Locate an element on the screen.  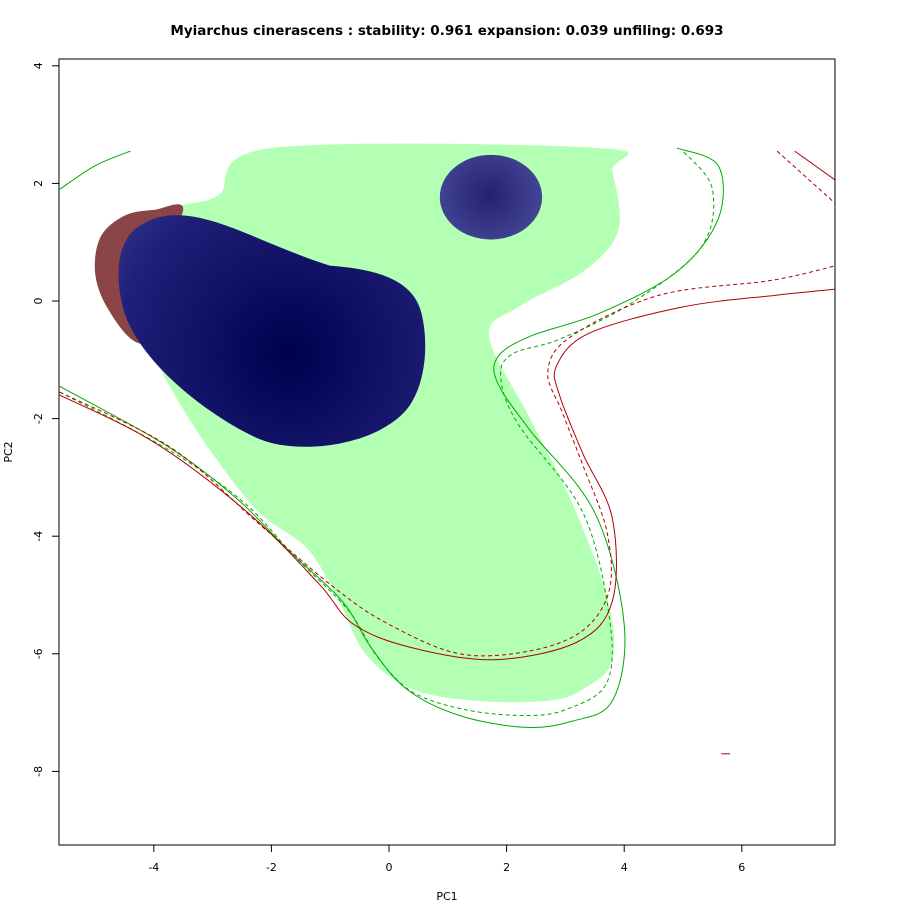
y-tick-label: 0 is located at coordinates (38, 301).